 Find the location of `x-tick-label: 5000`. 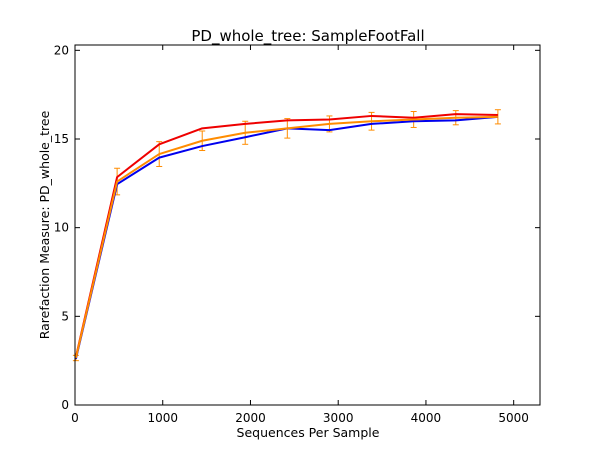

x-tick-label: 5000 is located at coordinates (513, 418).